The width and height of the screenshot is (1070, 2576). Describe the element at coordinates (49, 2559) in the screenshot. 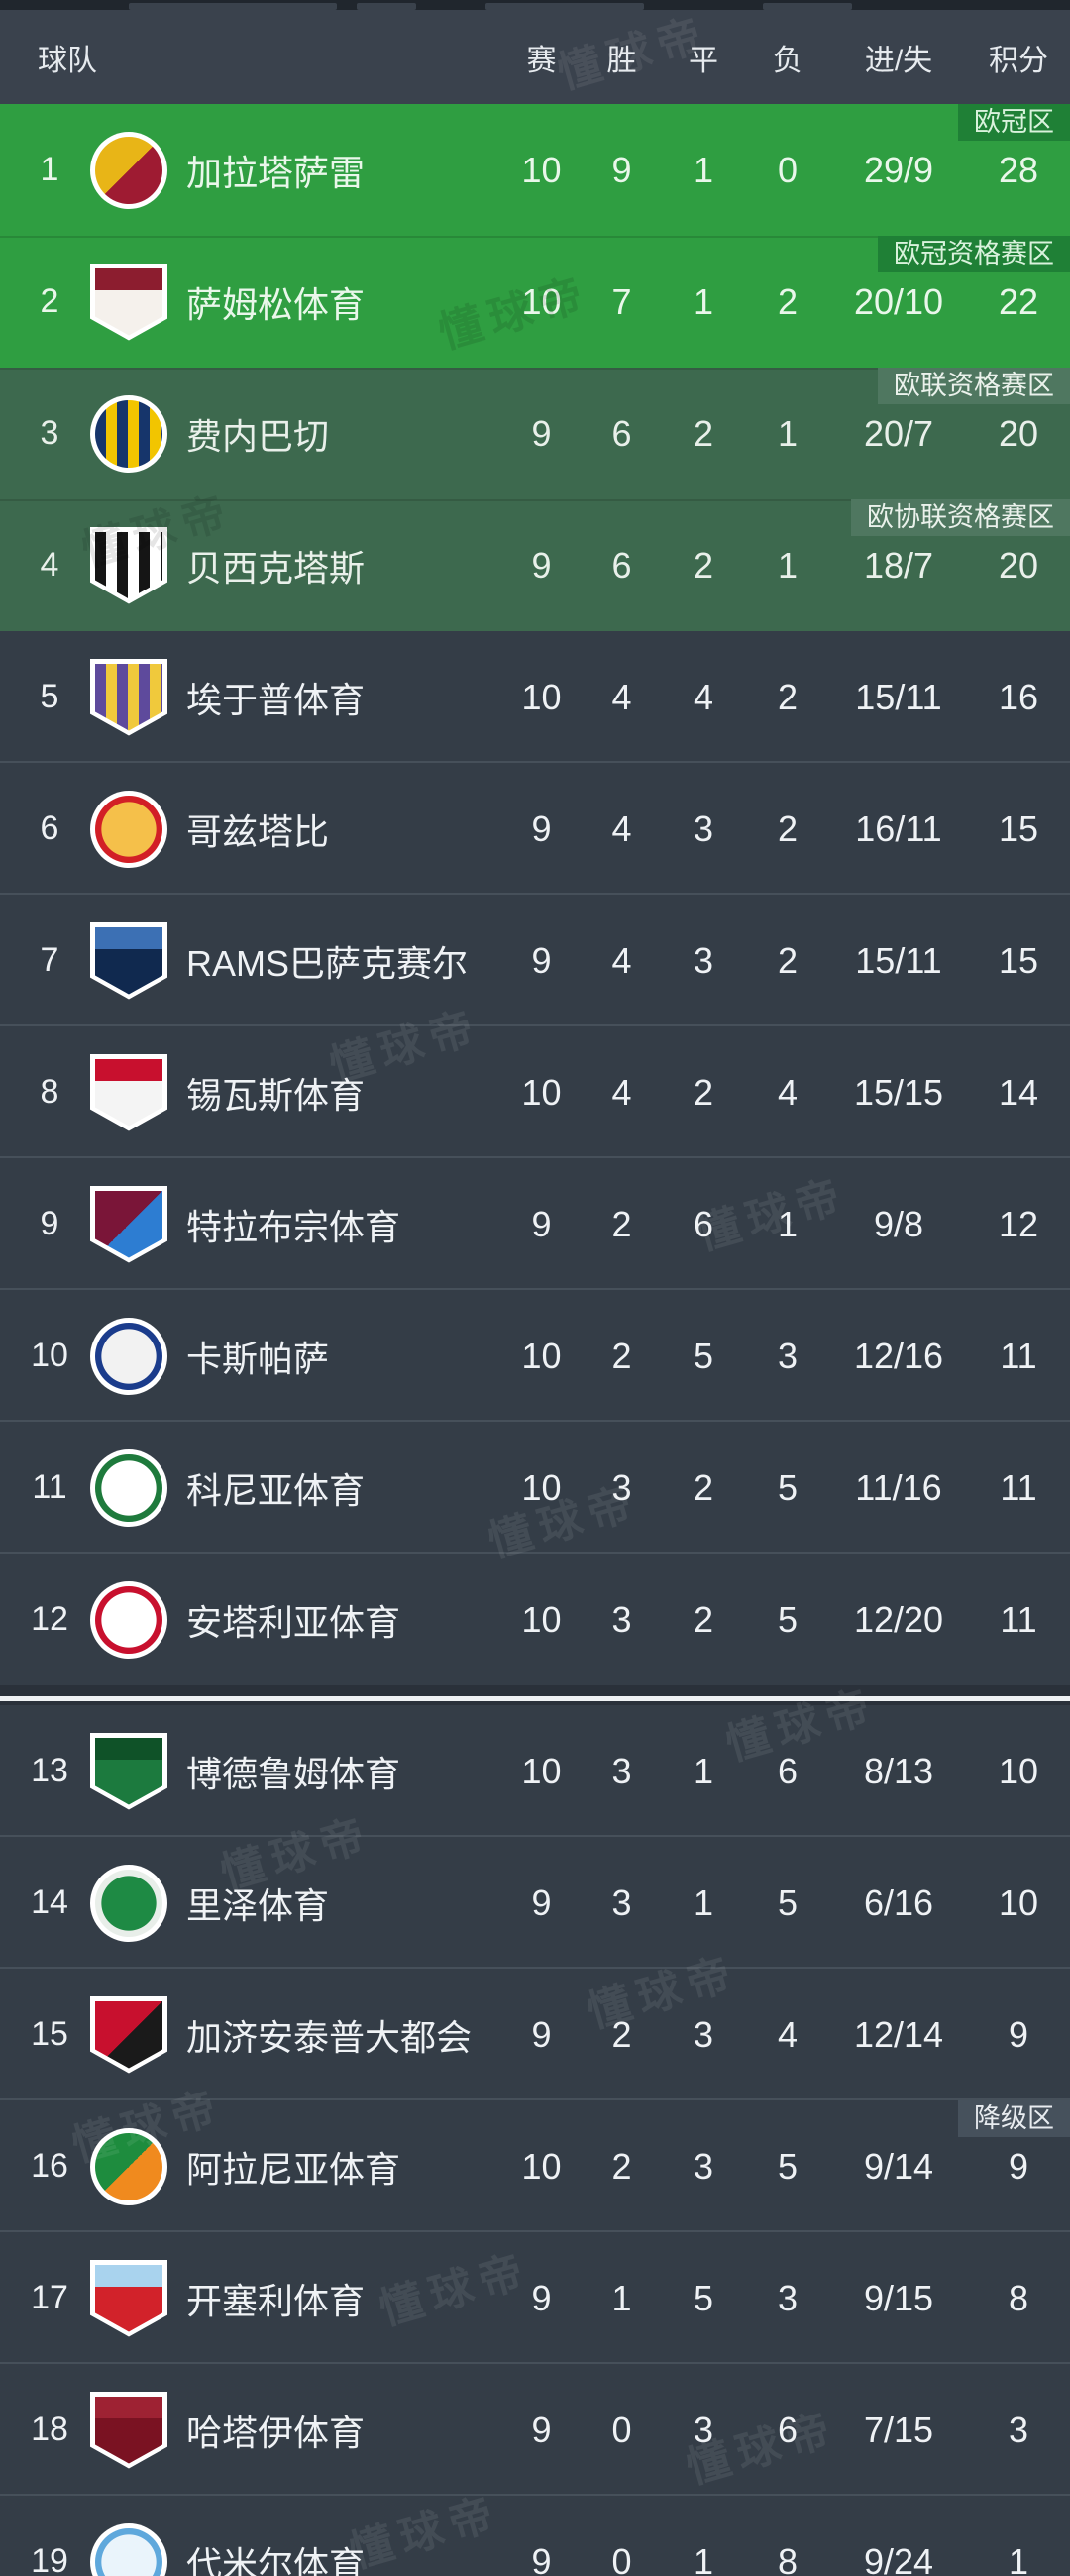

I see `rank-number: 19` at that location.